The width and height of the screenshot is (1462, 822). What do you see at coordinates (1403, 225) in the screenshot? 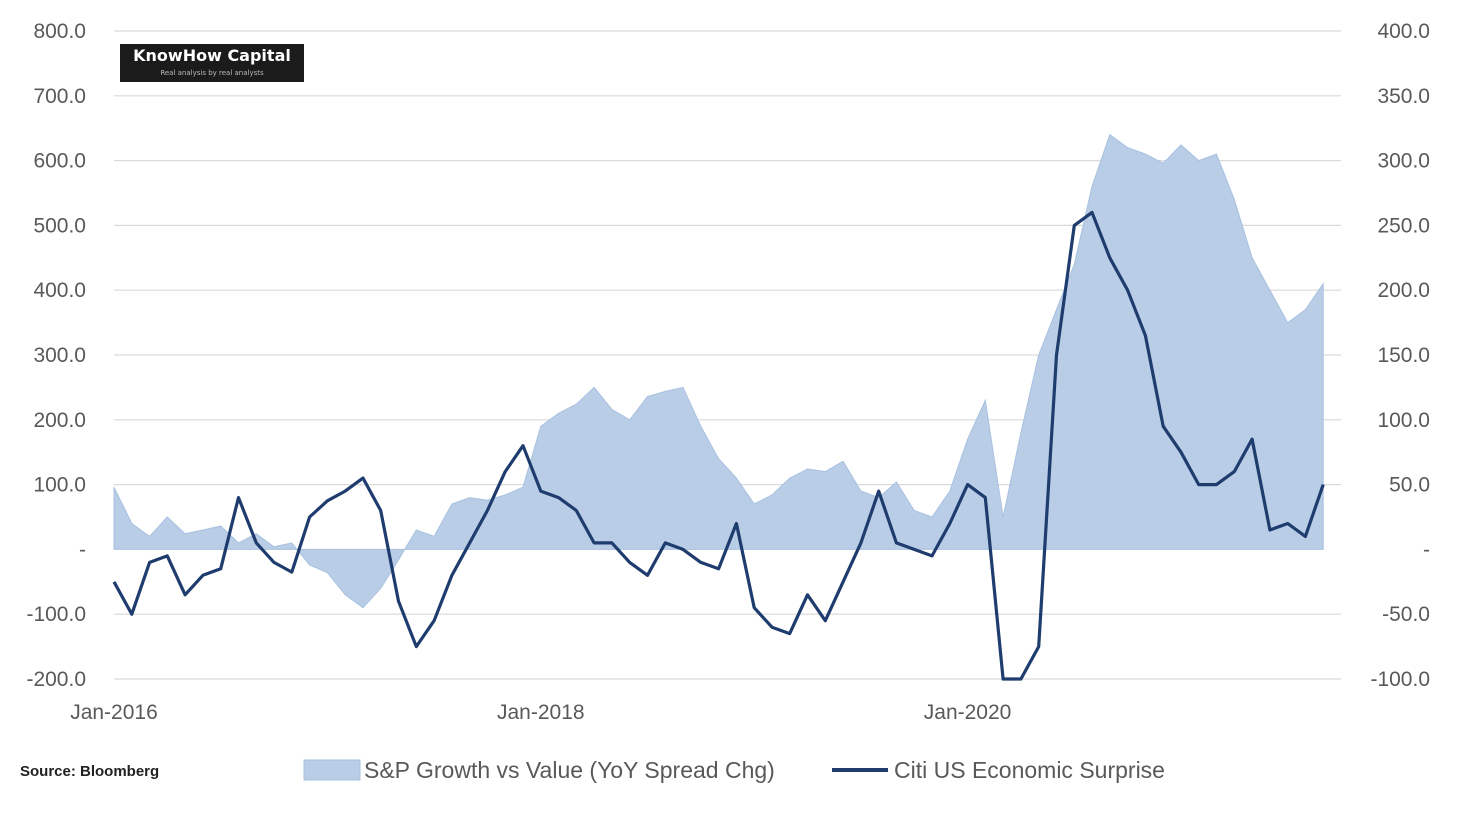
I see `right-tick-label: 250.0` at bounding box center [1403, 225].